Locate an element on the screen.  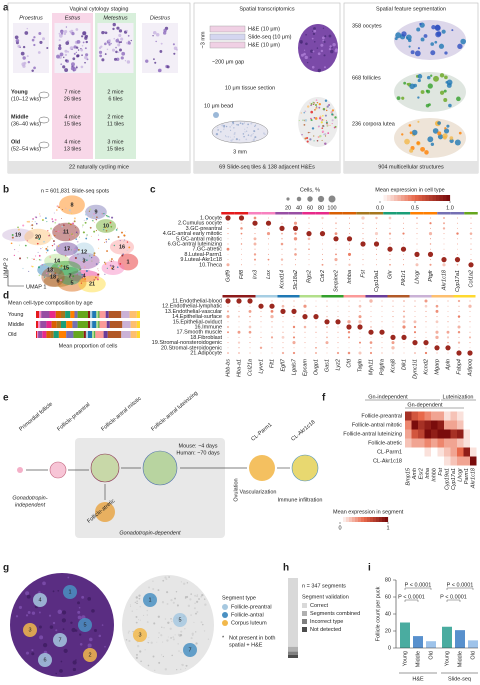
size-legend-dot is located at coordinates (332, 199).